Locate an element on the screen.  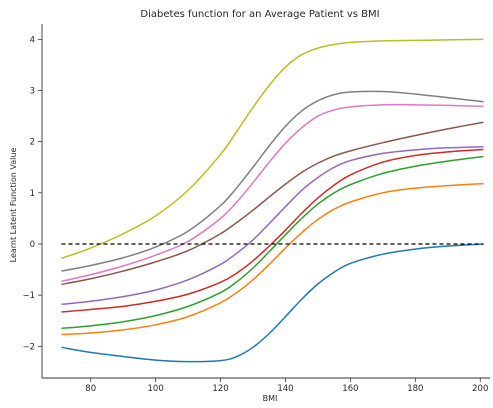
y-tick-label: 3 is located at coordinates (32, 92).